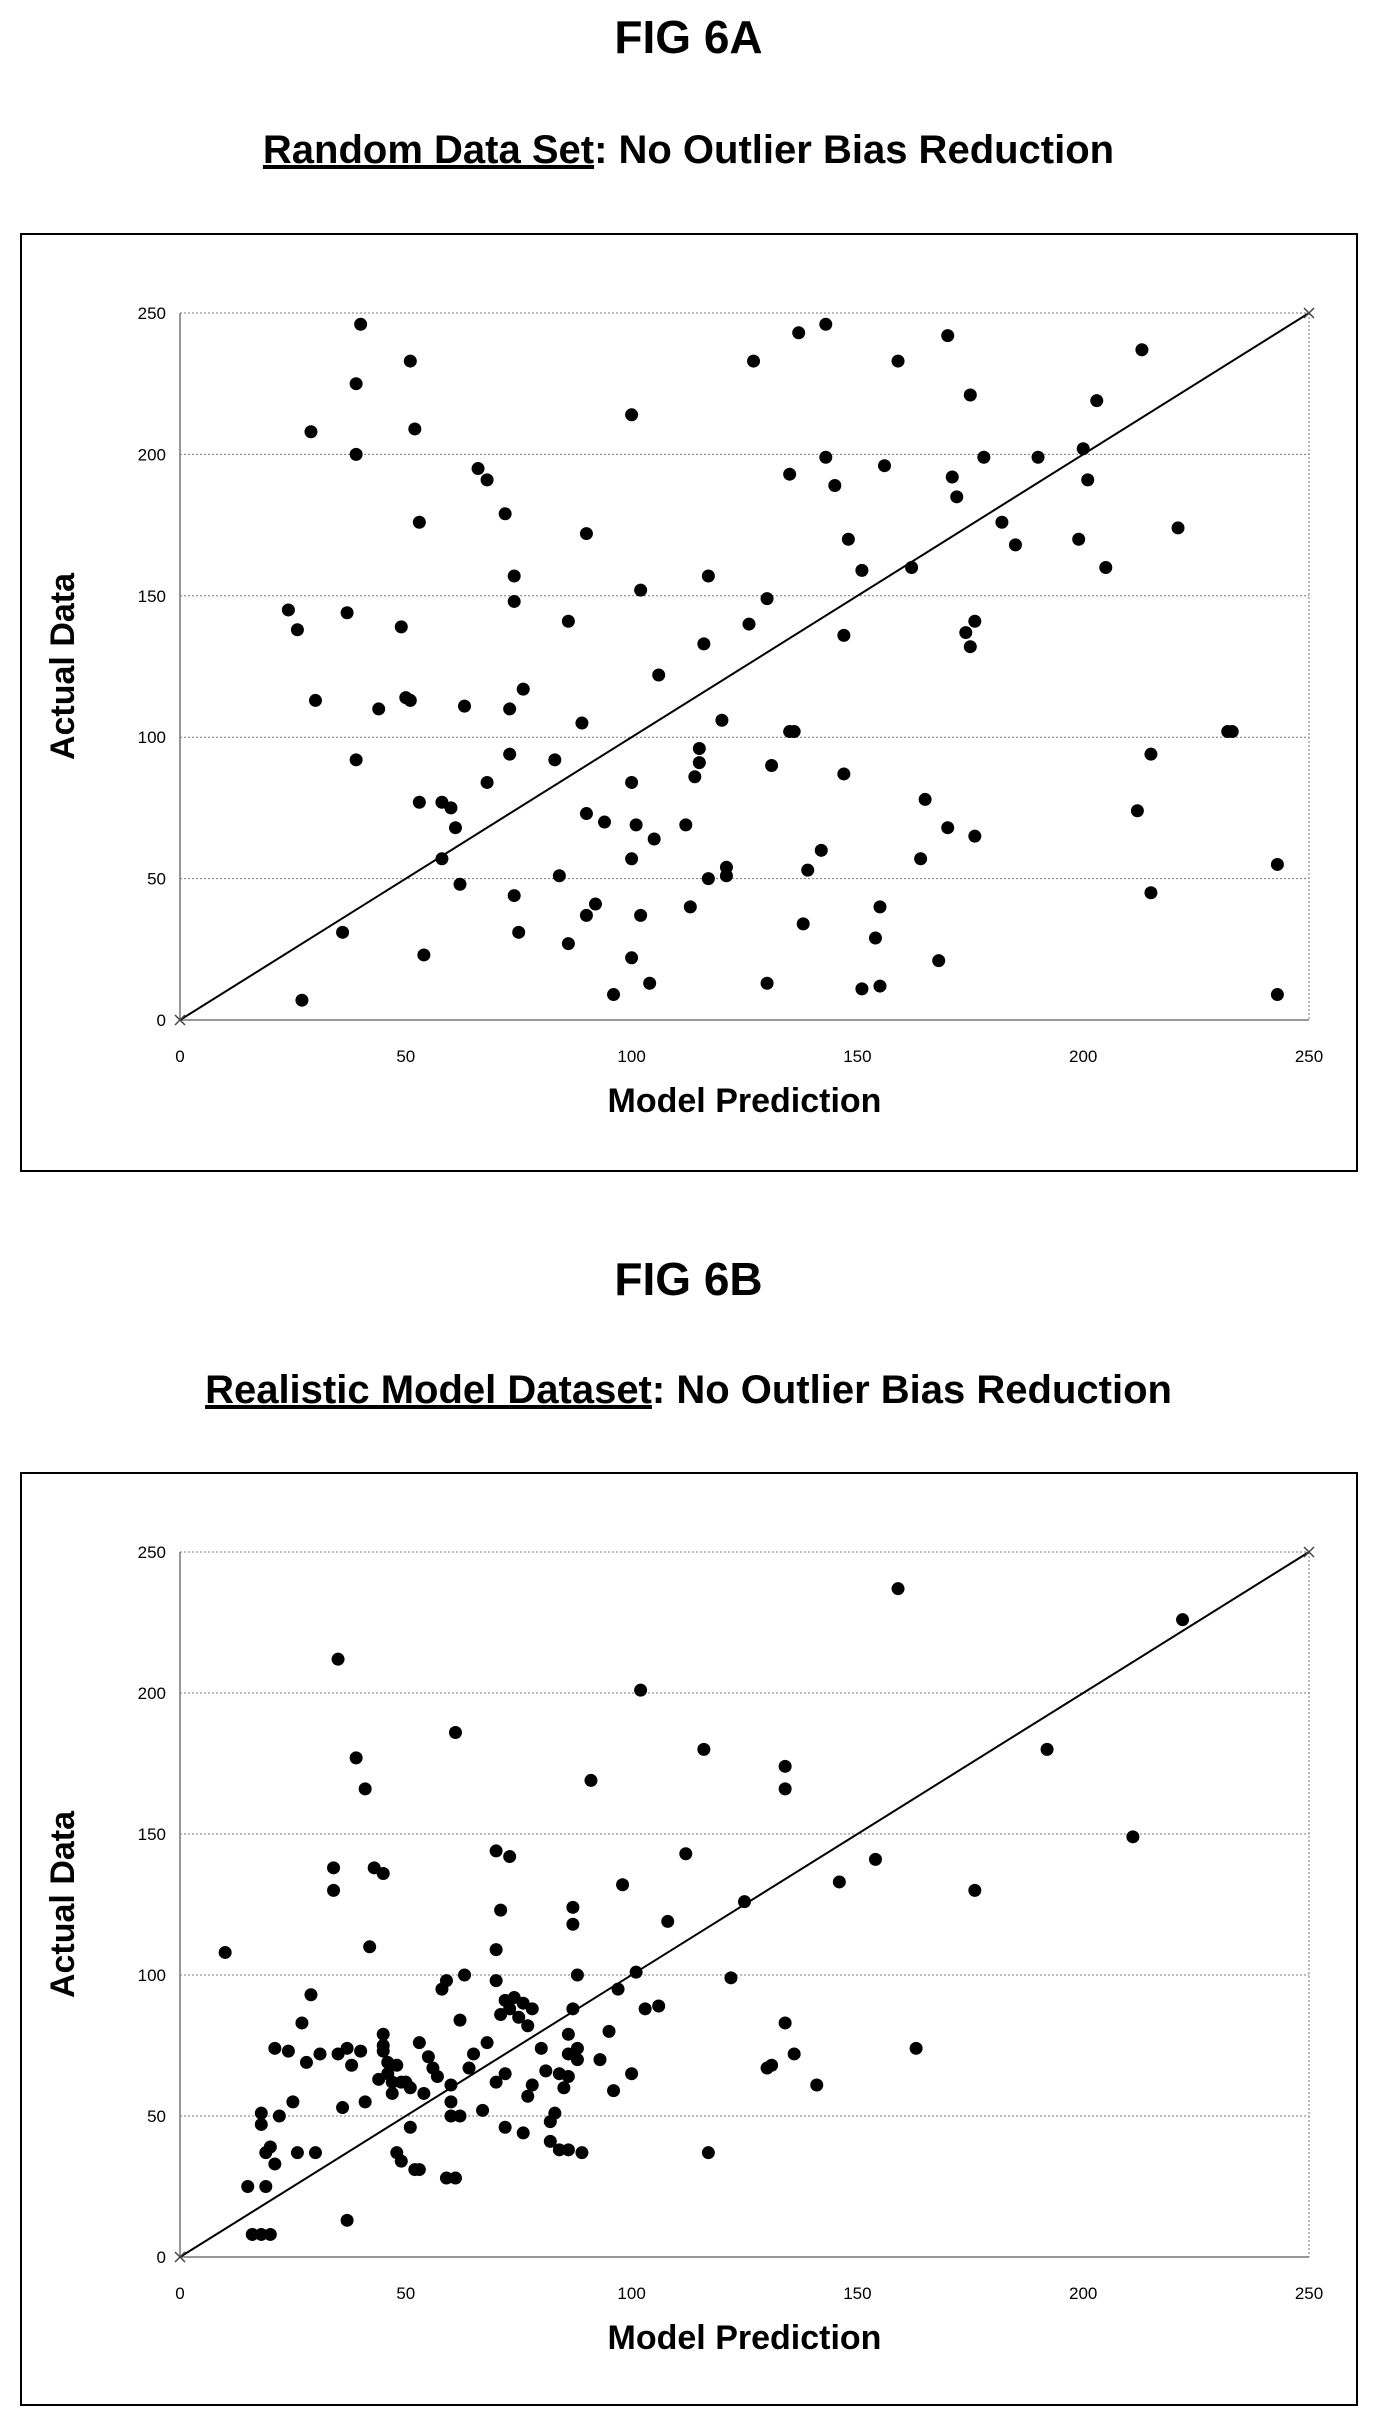  I want to click on chart-0-reference-endpoint-marker, so click(1309, 313).